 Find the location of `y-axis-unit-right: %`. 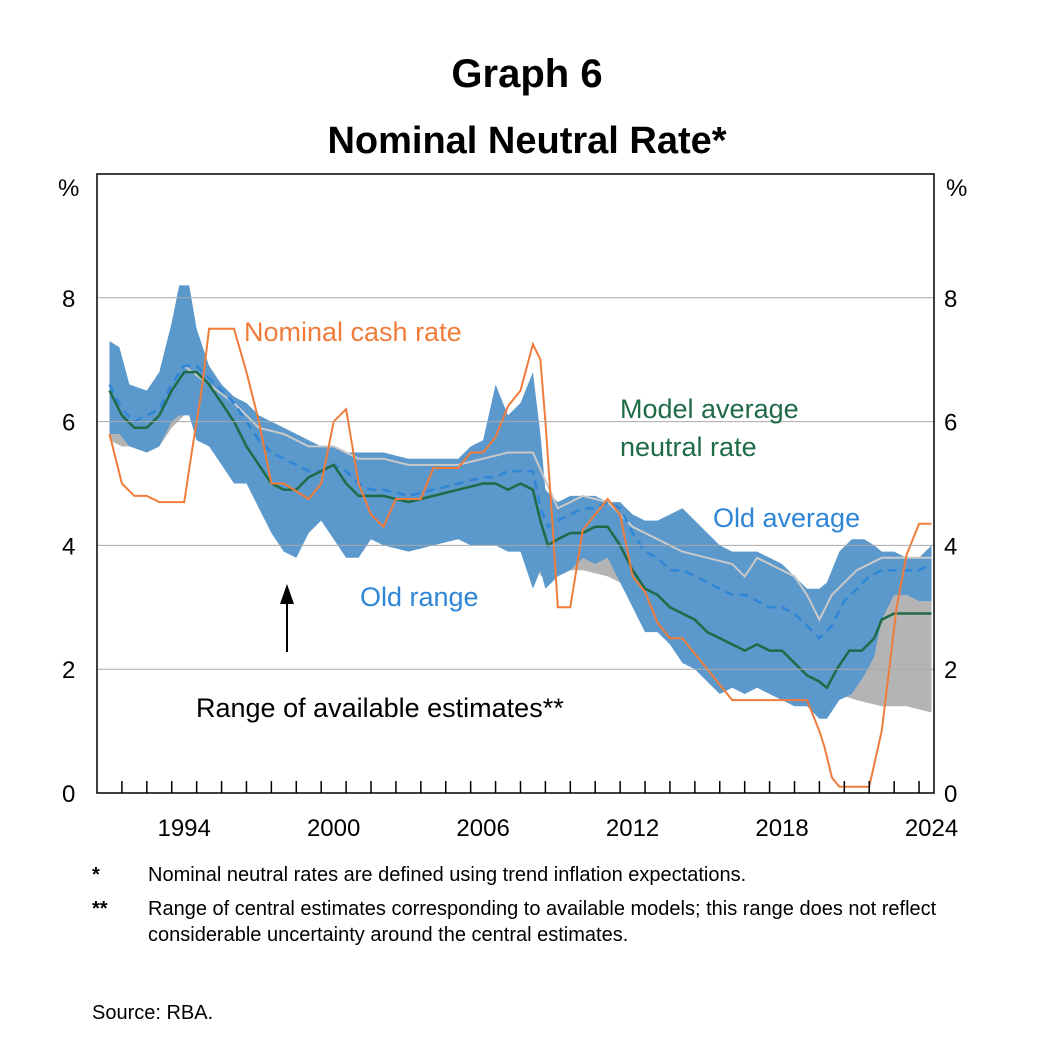

y-axis-unit-right: % is located at coordinates (956, 188).